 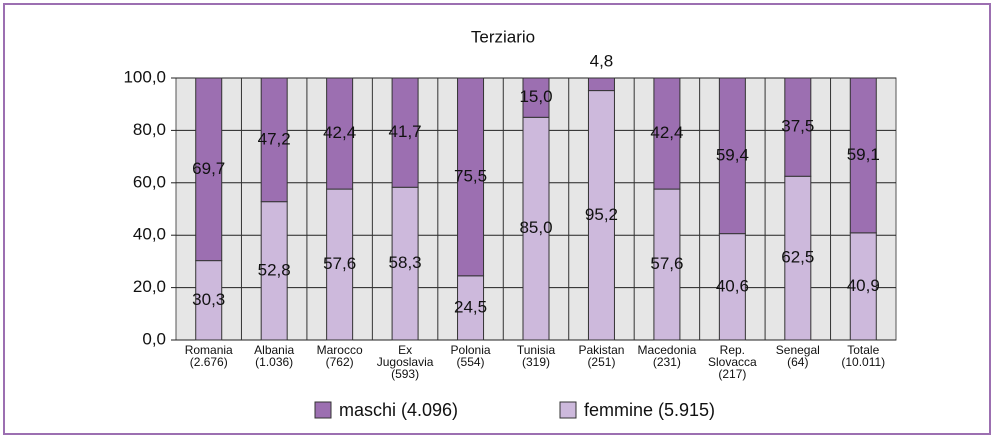 What do you see at coordinates (405, 350) in the screenshot?
I see `x-tick-label: Ex` at bounding box center [405, 350].